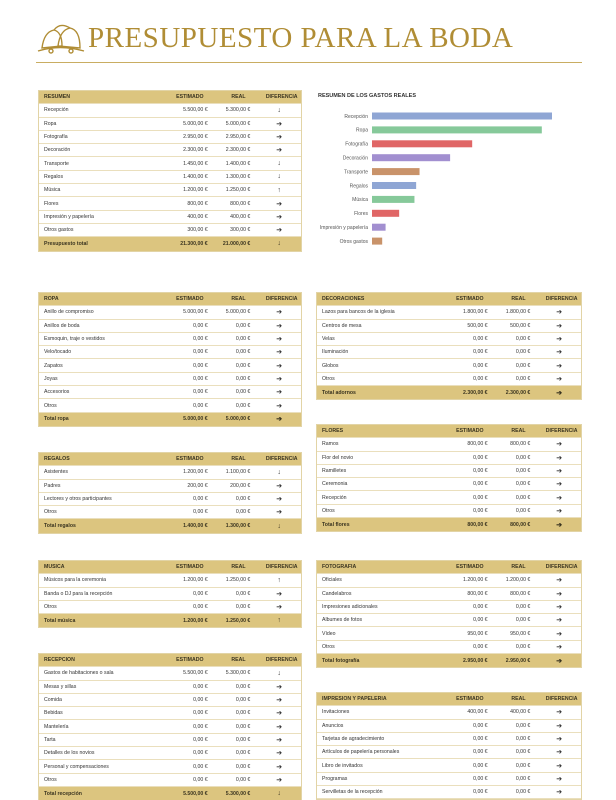  Describe the element at coordinates (475, 580) in the screenshot. I see `cell: 1.200,00 €` at that location.